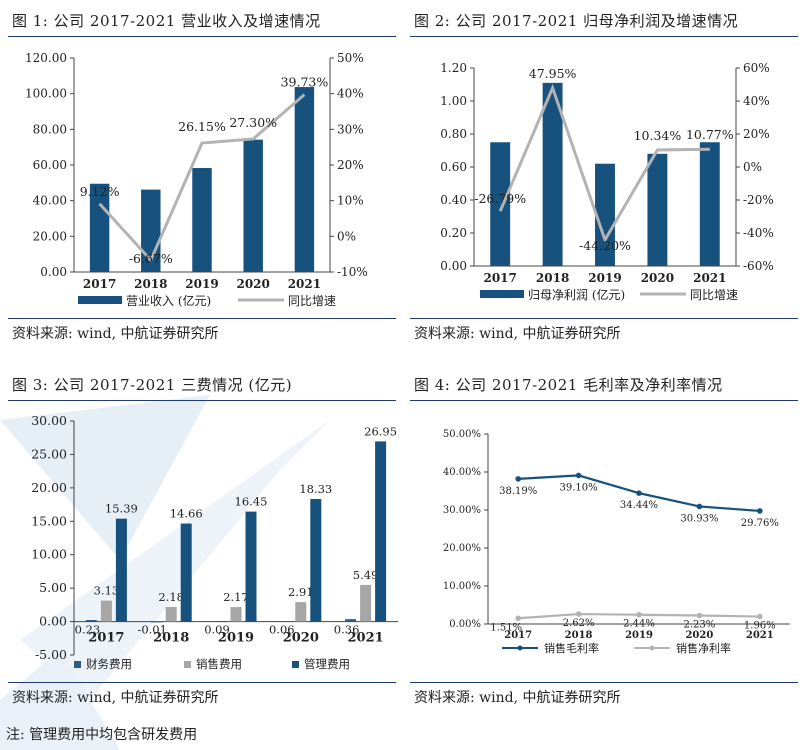 Image resolution: width=804 pixels, height=750 pixels. I want to click on y-tick-label: 40.00%, so click(462, 472).